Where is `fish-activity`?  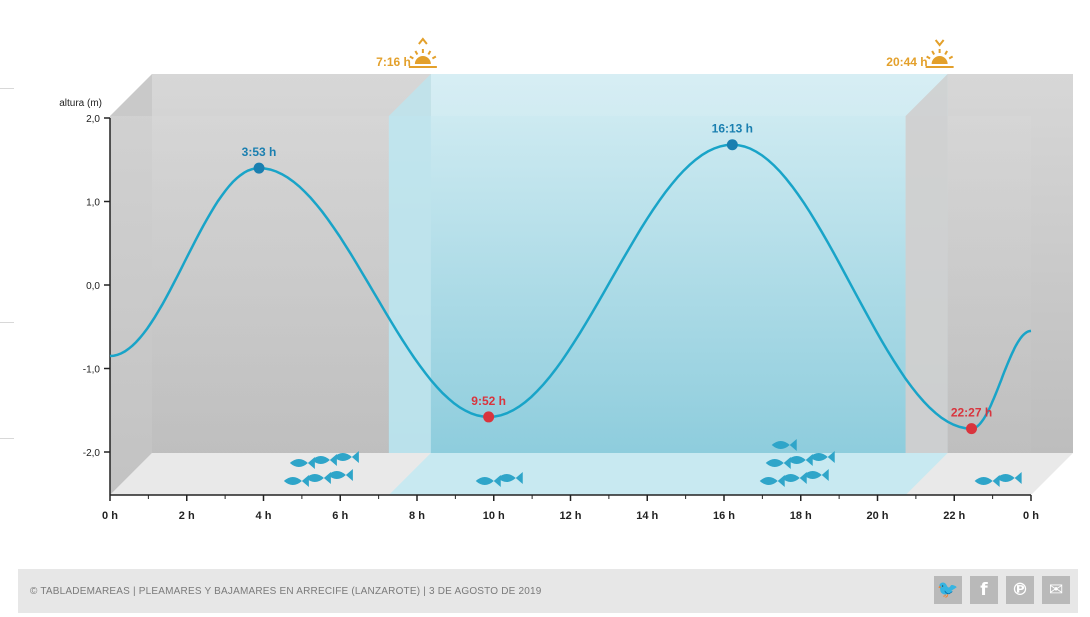 fish-activity is located at coordinates (652, 463).